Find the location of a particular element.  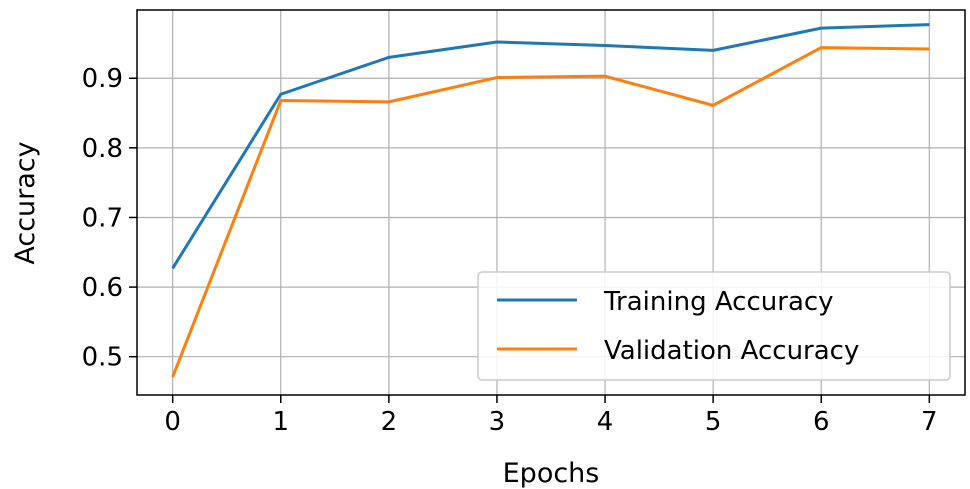

x-tick-label: 3 is located at coordinates (497, 422).